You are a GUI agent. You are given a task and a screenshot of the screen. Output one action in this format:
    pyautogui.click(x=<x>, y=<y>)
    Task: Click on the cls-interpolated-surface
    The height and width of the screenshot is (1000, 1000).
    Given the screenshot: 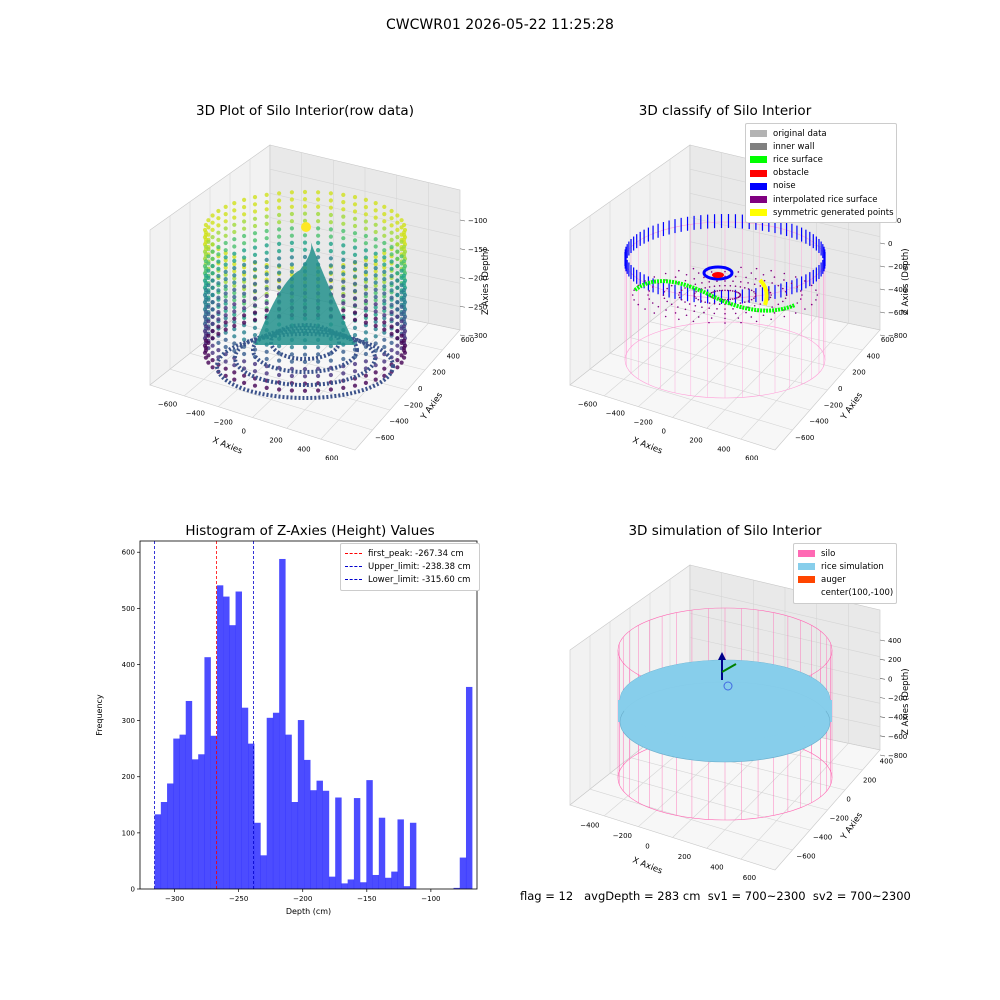 What is the action you would take?
    pyautogui.click(x=725, y=295)
    